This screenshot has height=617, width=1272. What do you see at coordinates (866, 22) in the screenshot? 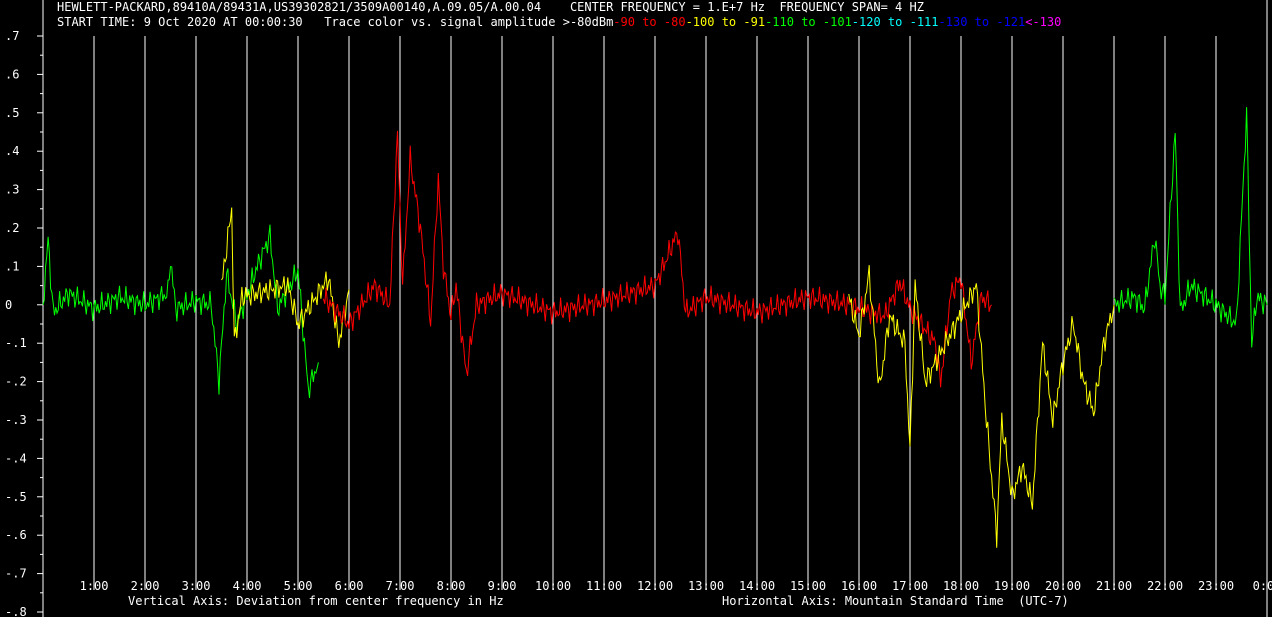
I see `legend-item: -120` at bounding box center [866, 22].